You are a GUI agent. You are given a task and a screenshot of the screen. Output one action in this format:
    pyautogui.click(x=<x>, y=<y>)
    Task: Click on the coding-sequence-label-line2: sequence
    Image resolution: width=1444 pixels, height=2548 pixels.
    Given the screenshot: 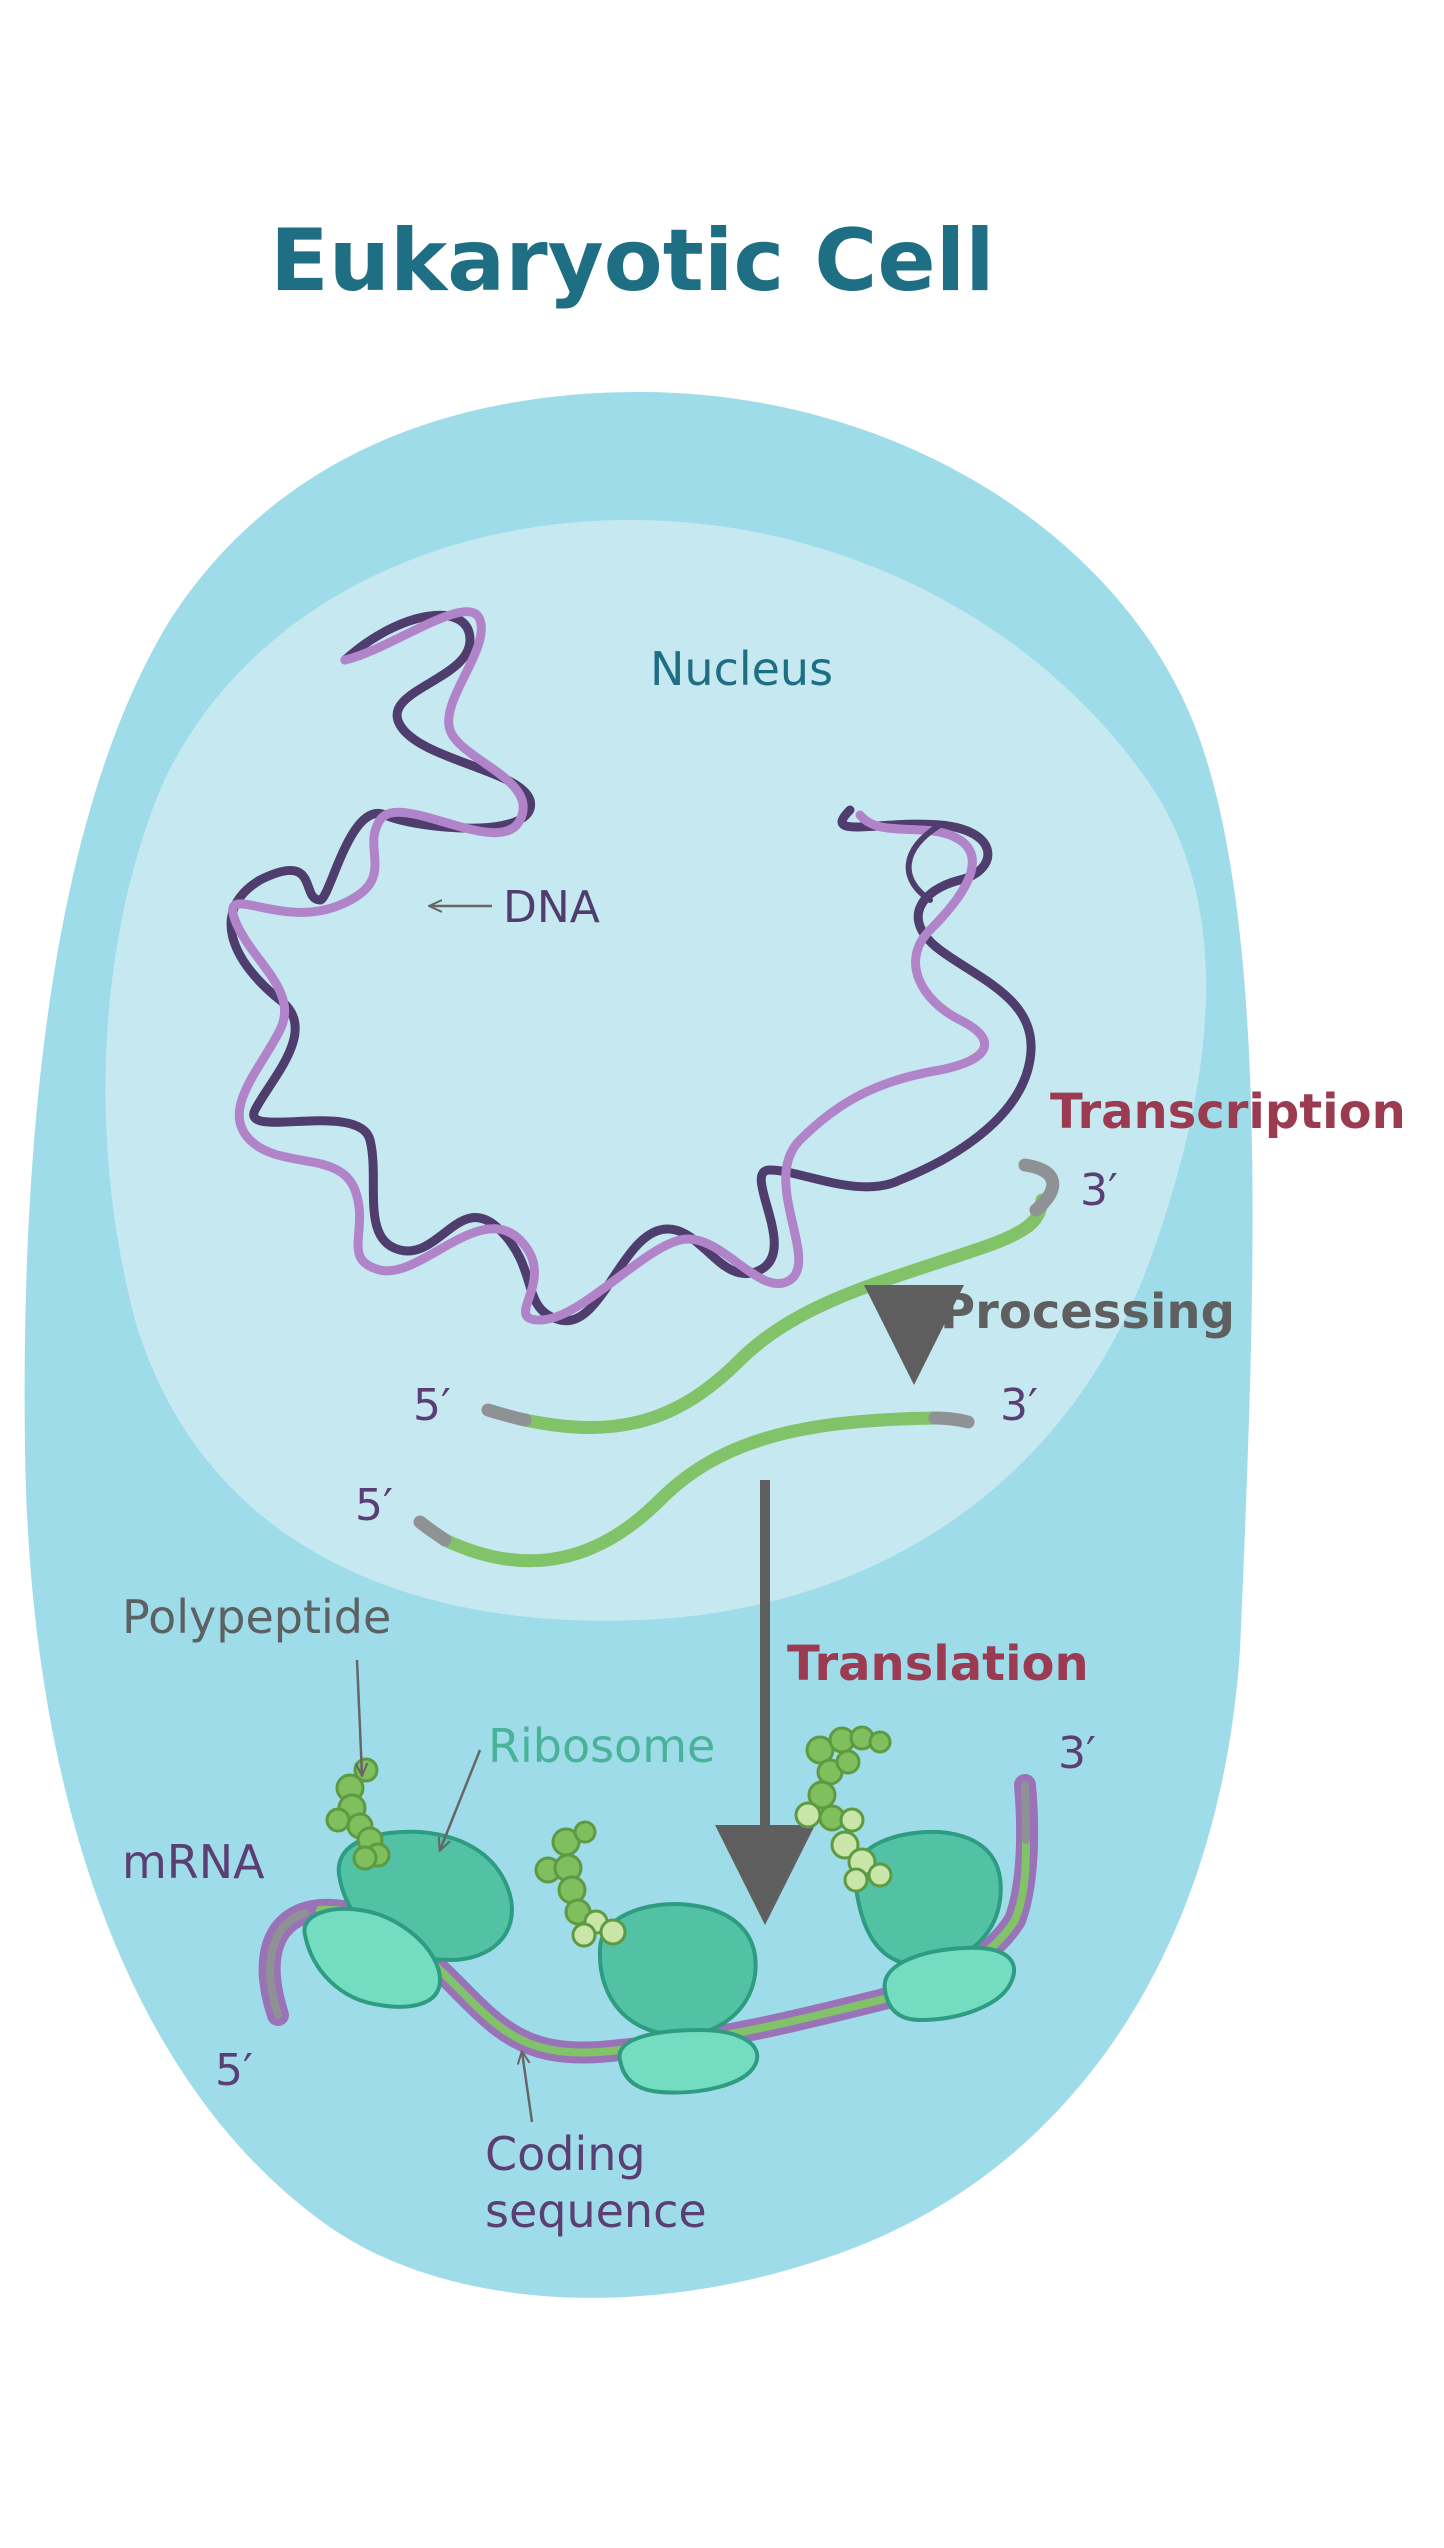 What is the action you would take?
    pyautogui.click(x=596, y=2211)
    